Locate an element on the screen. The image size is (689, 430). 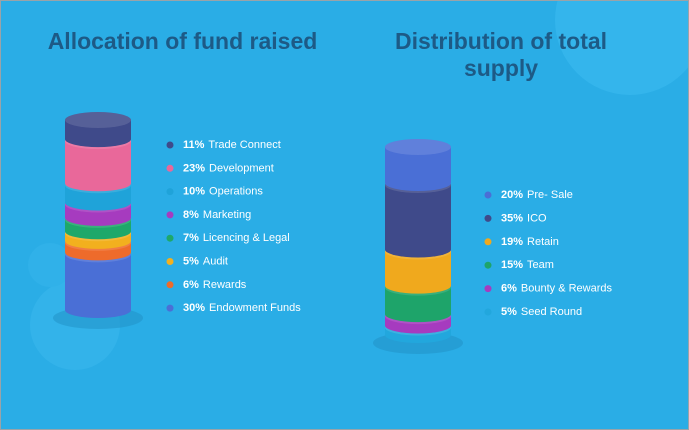
legend-value: 7% is located at coordinates (191, 238).